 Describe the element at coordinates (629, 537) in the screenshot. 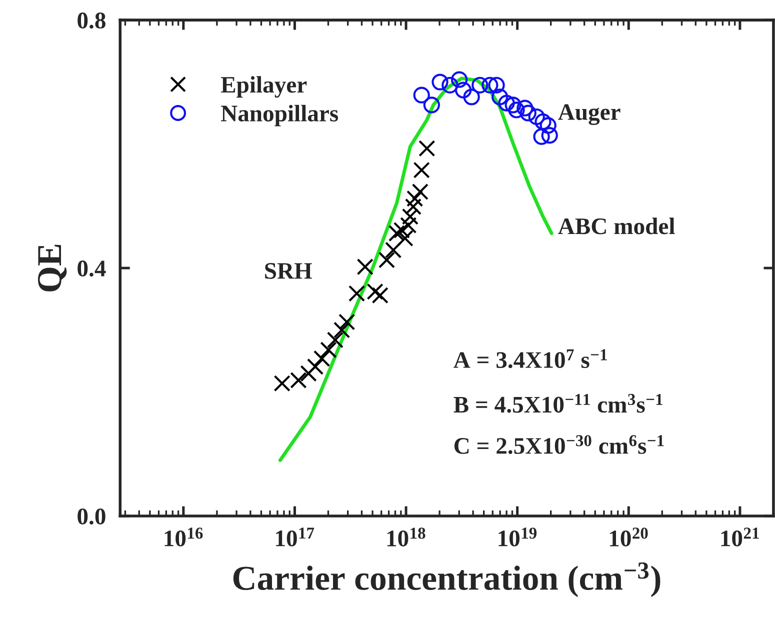

I see `x-tick-label: 10$^{20}$` at that location.